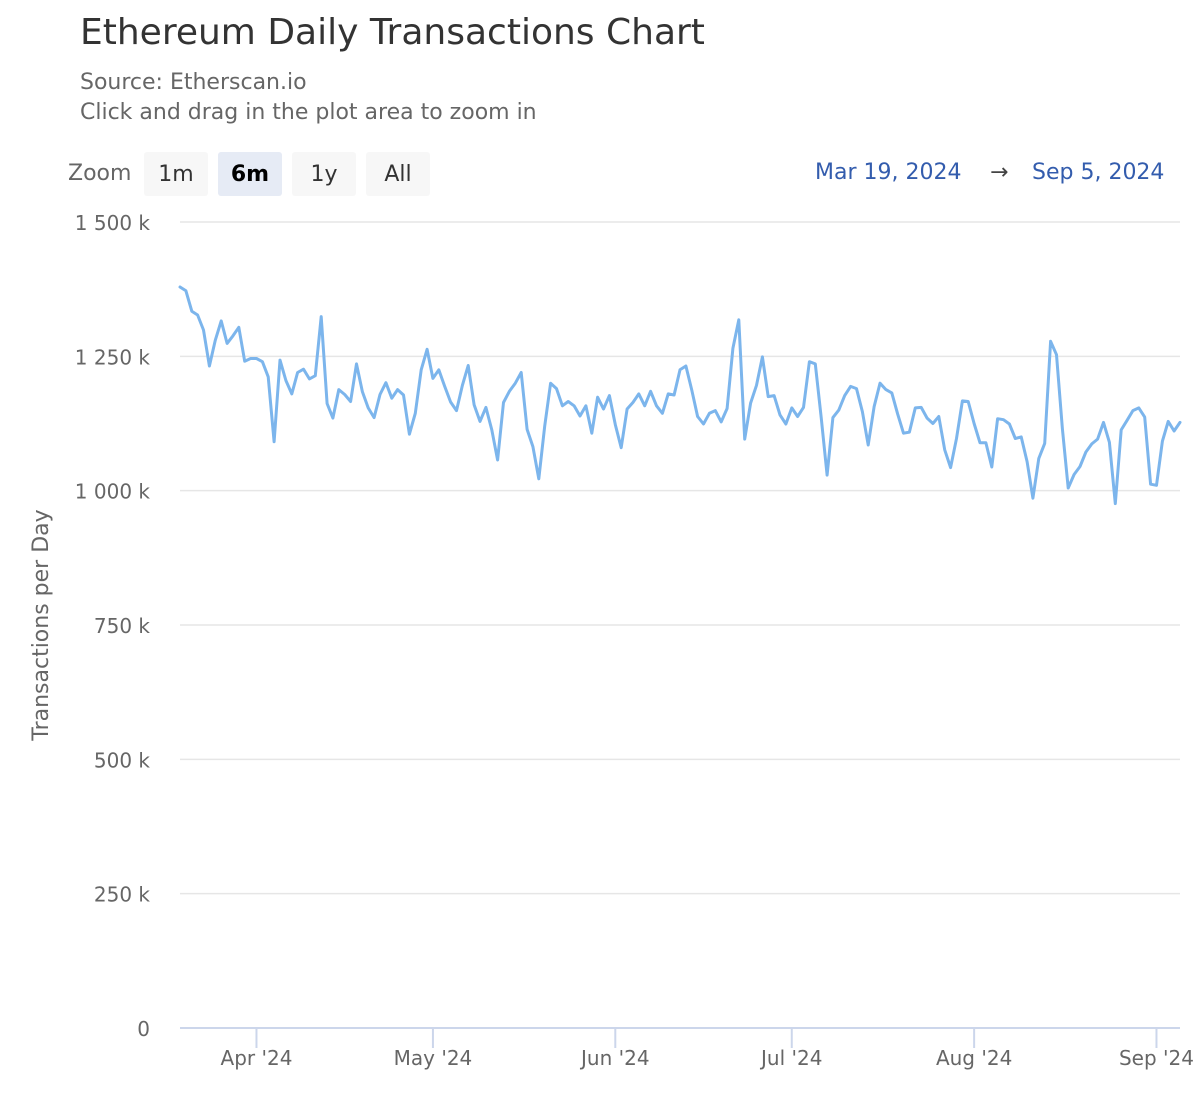 Image resolution: width=1200 pixels, height=1100 pixels. Describe the element at coordinates (113, 357) in the screenshot. I see `y-tick-label: 1 250 k` at that location.